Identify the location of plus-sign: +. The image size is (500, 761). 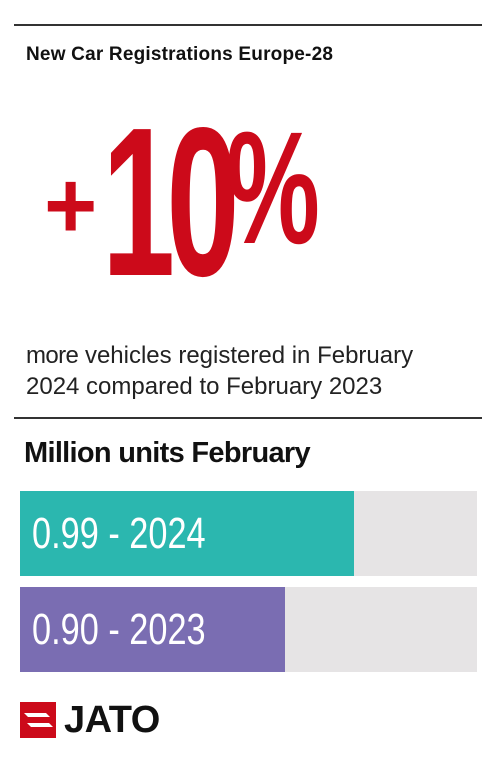
(71, 205).